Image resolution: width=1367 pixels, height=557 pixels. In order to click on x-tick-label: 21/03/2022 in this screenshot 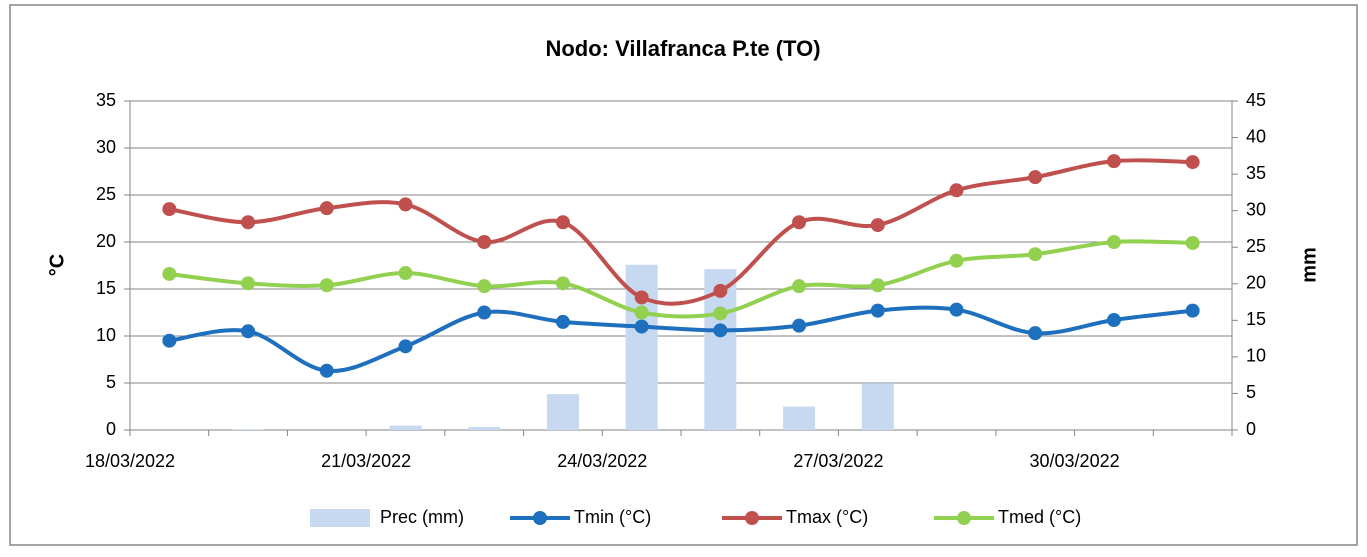, I will do `click(366, 461)`.